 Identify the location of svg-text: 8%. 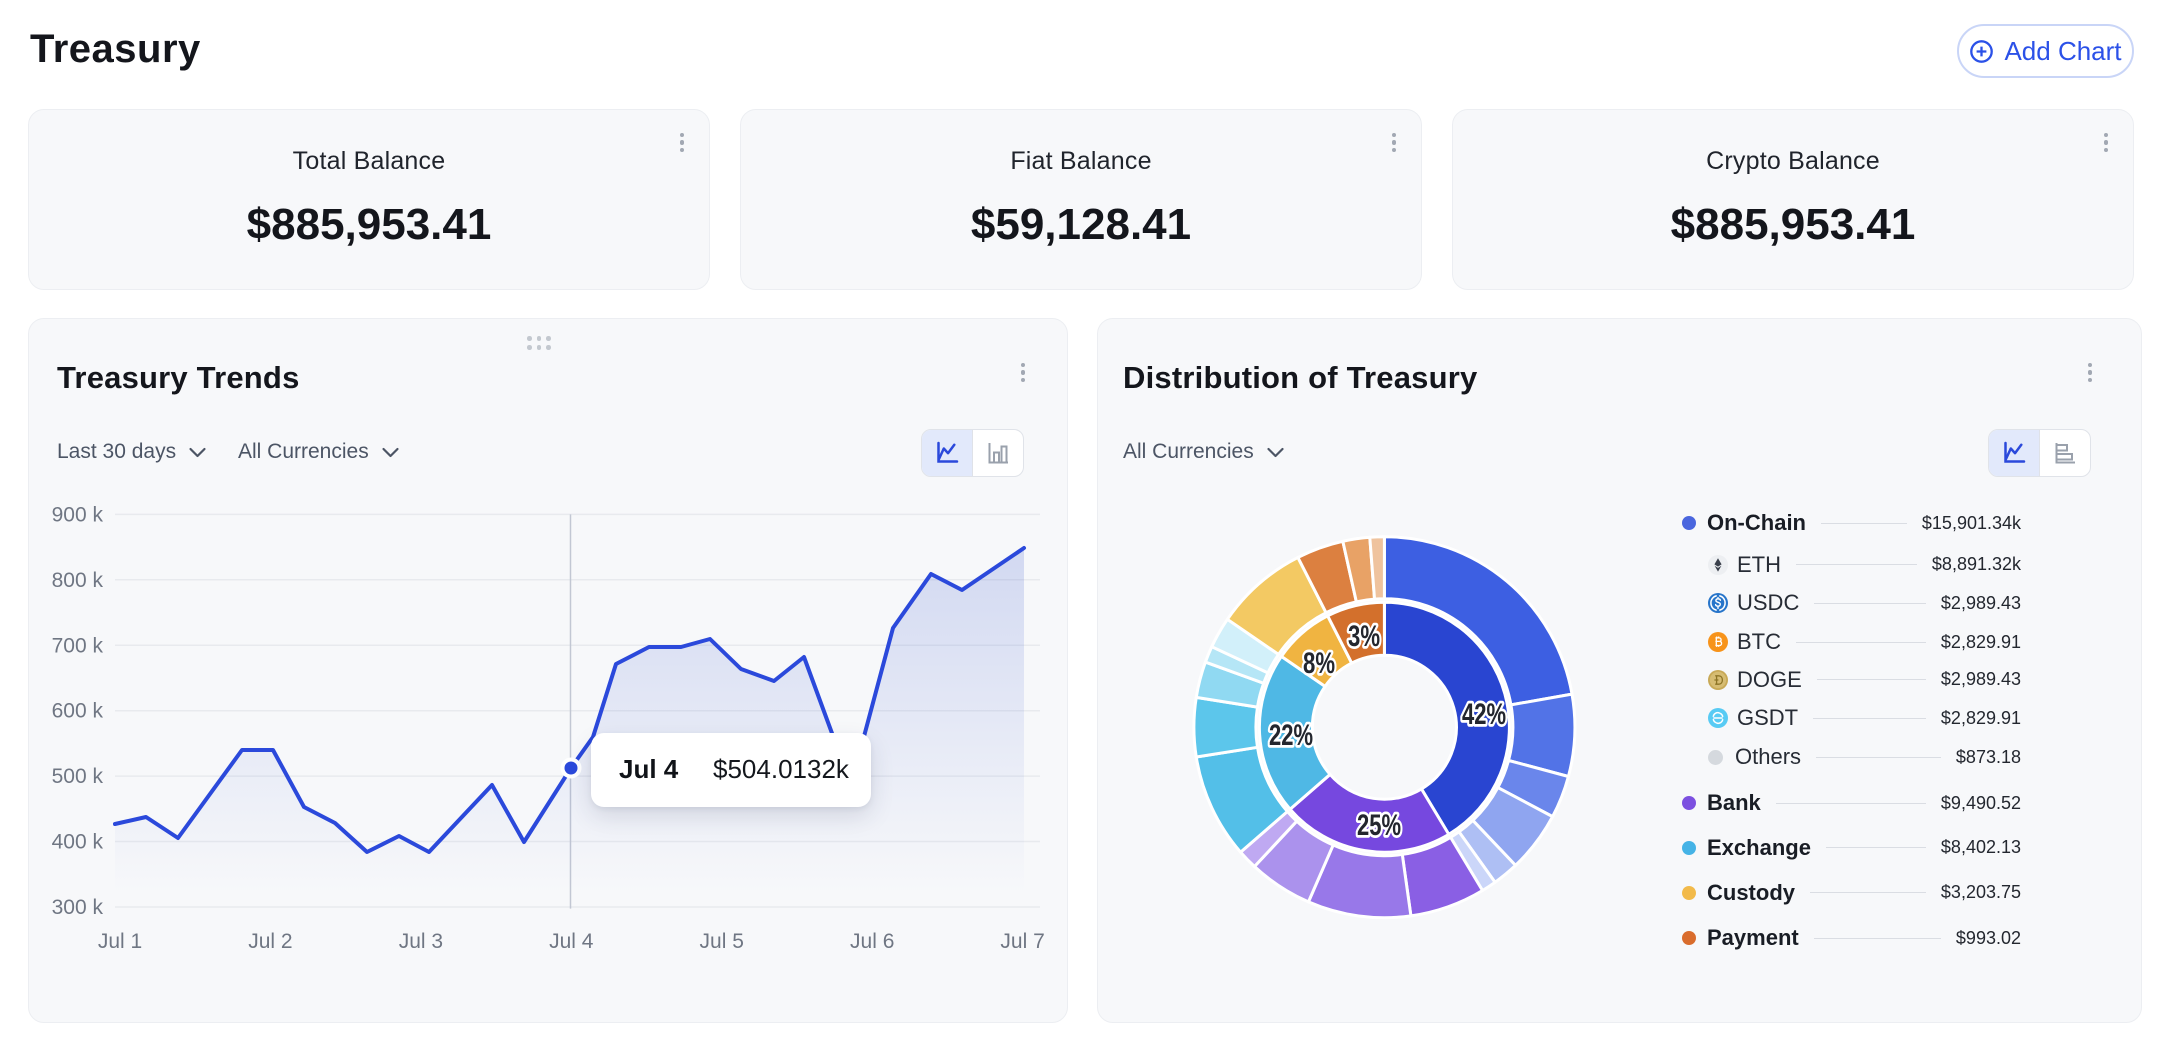
(1319, 663).